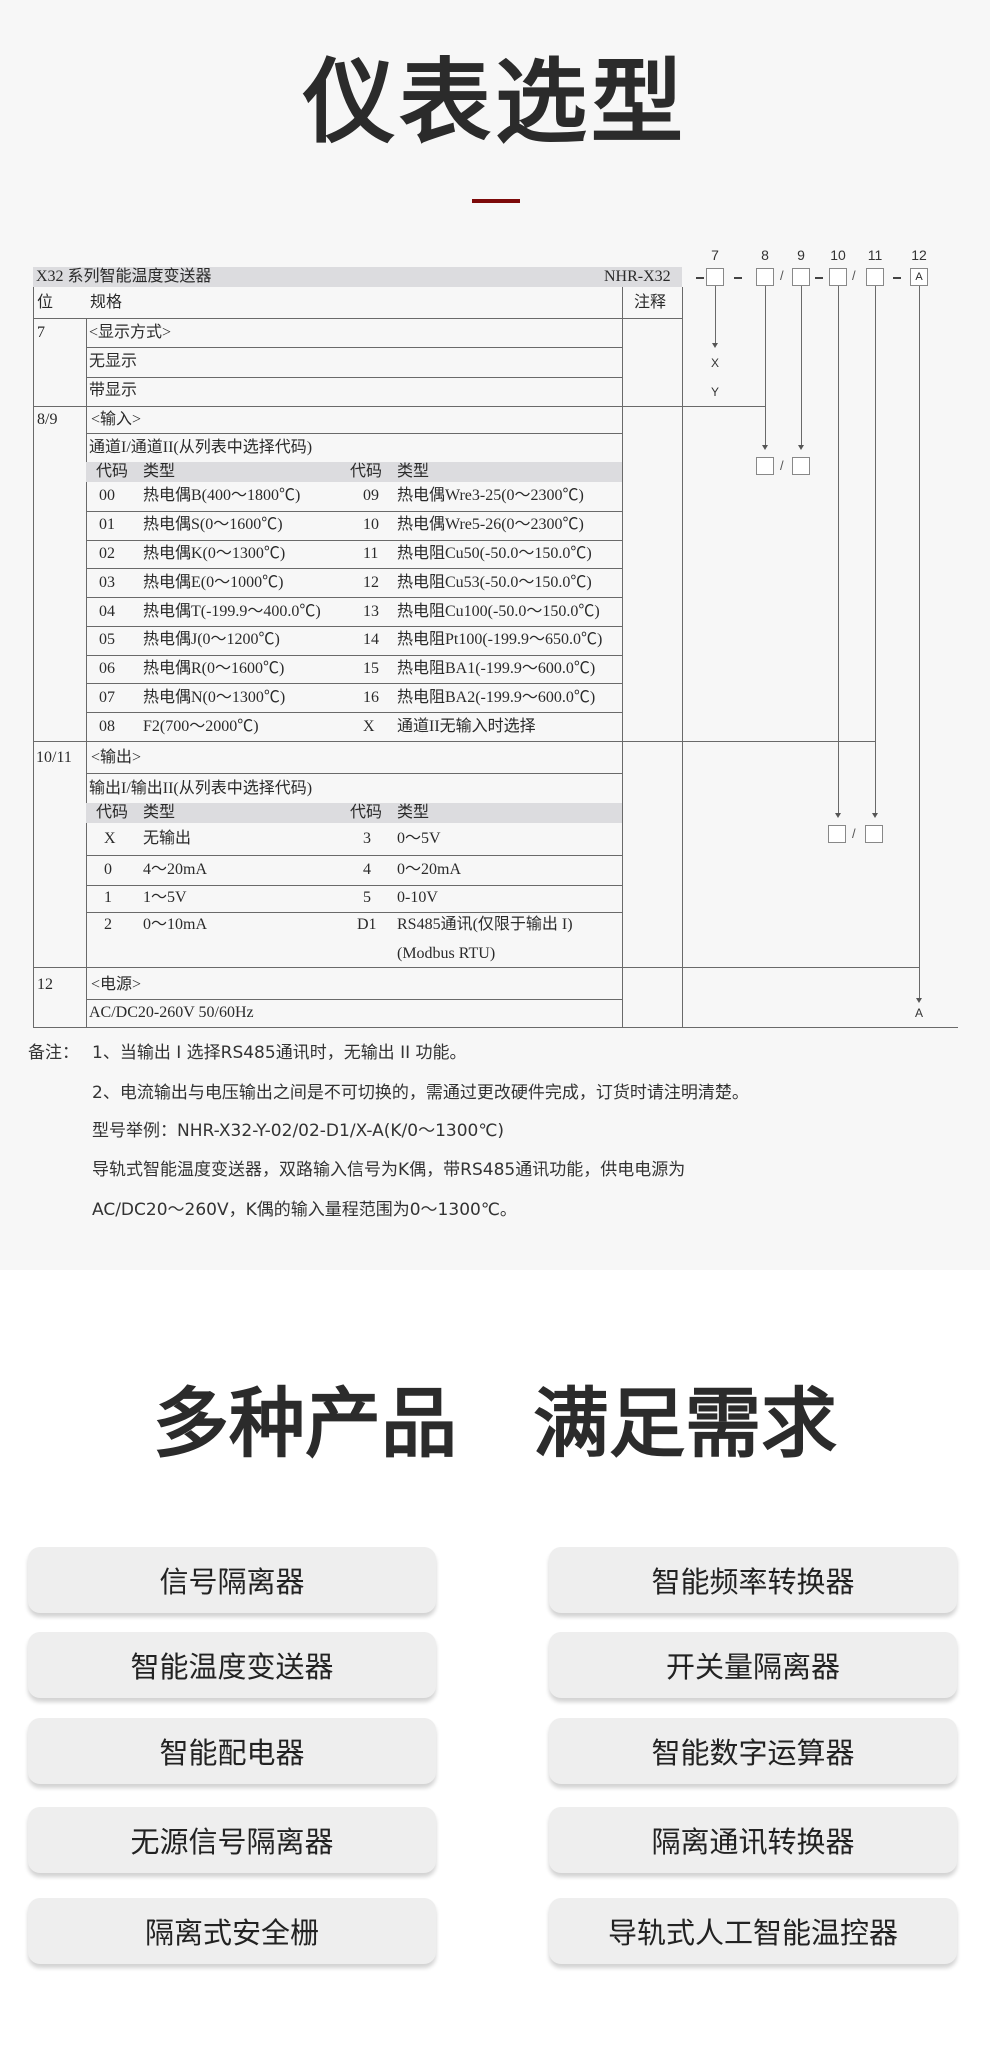  Describe the element at coordinates (165, 897) in the screenshot. I see `output-type: 1～5V` at that location.